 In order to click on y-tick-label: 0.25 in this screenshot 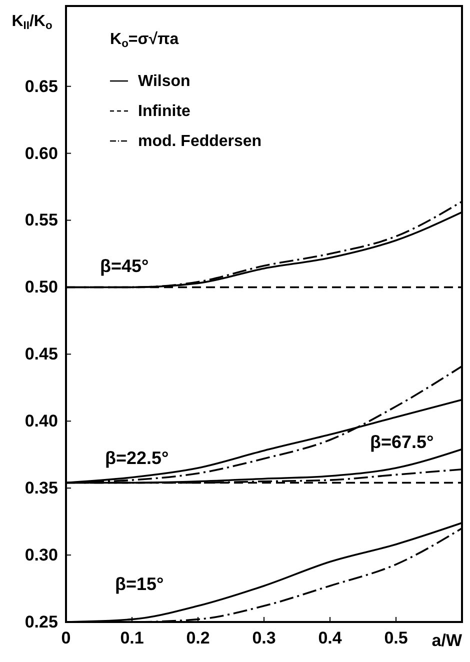, I will do `click(41, 622)`.